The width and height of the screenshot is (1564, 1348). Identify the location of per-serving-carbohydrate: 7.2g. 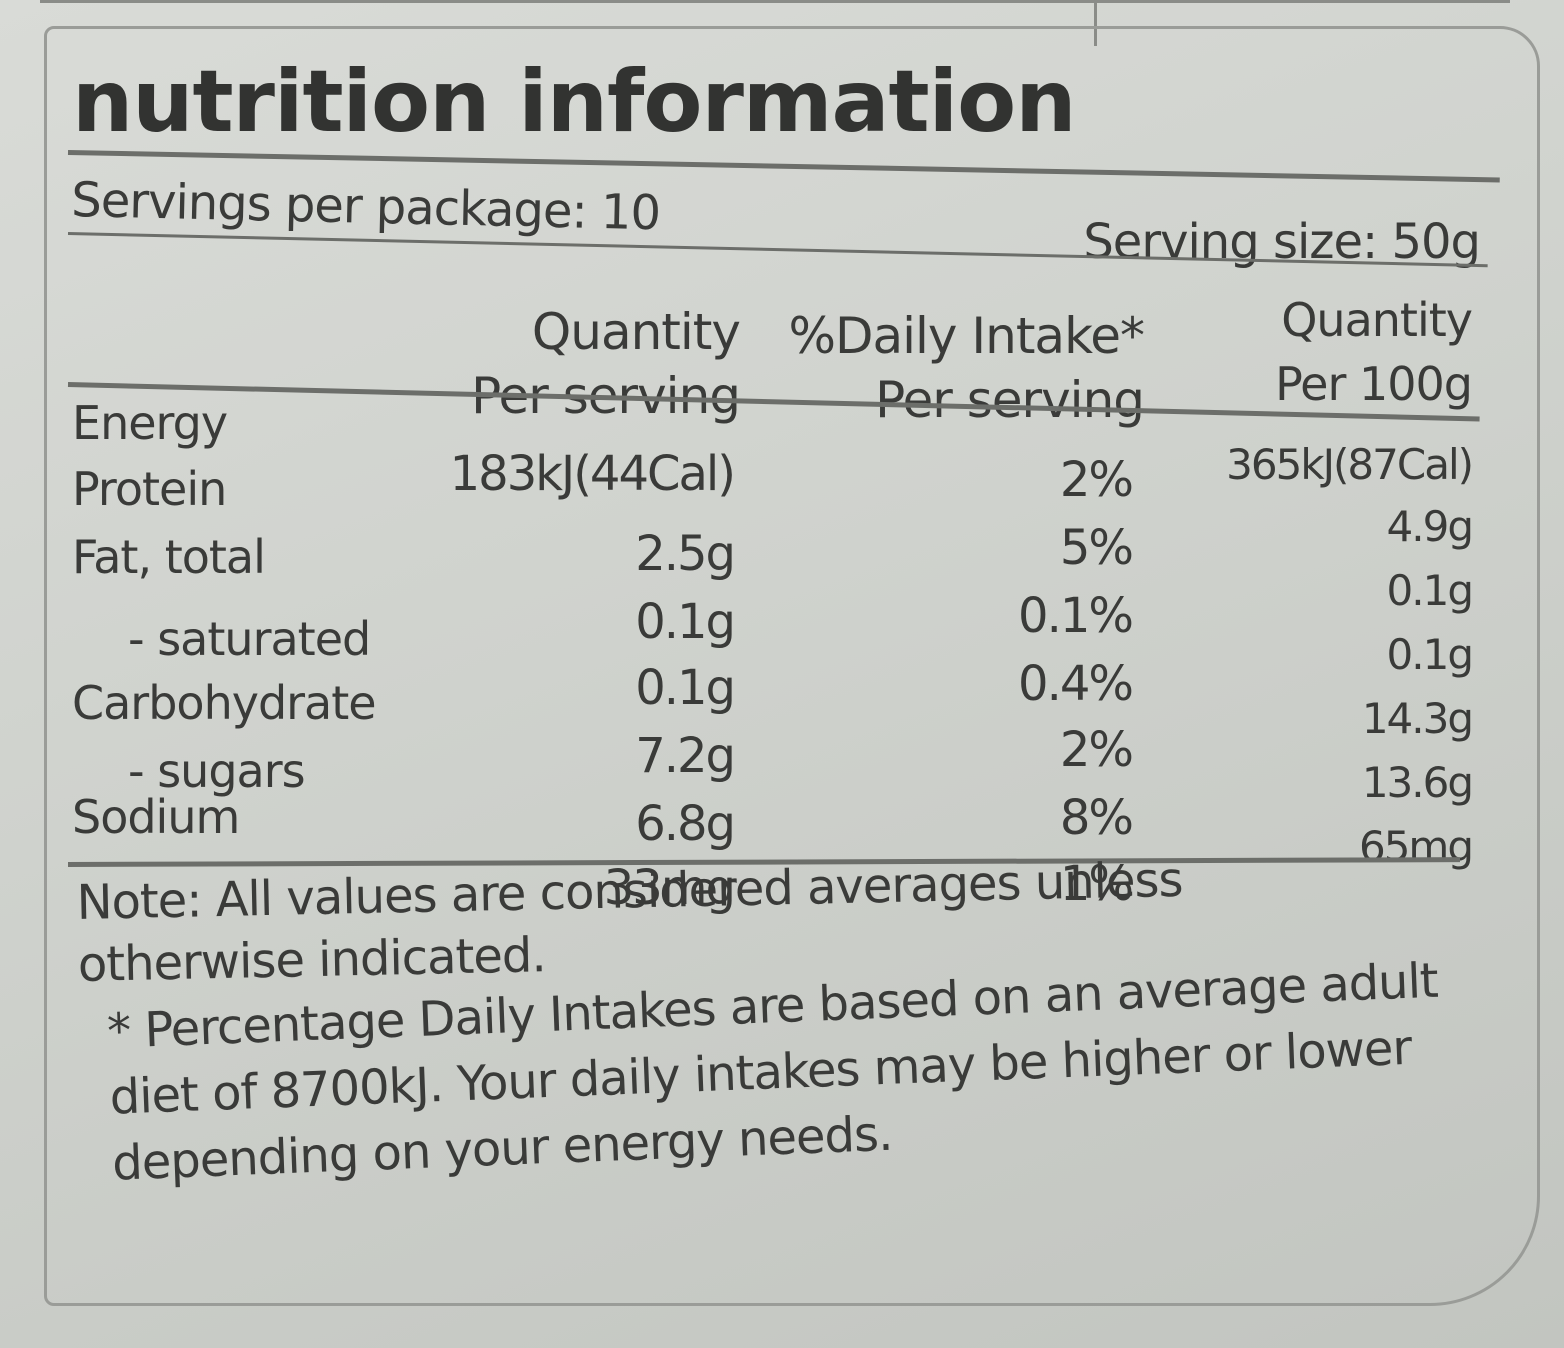
(685, 756).